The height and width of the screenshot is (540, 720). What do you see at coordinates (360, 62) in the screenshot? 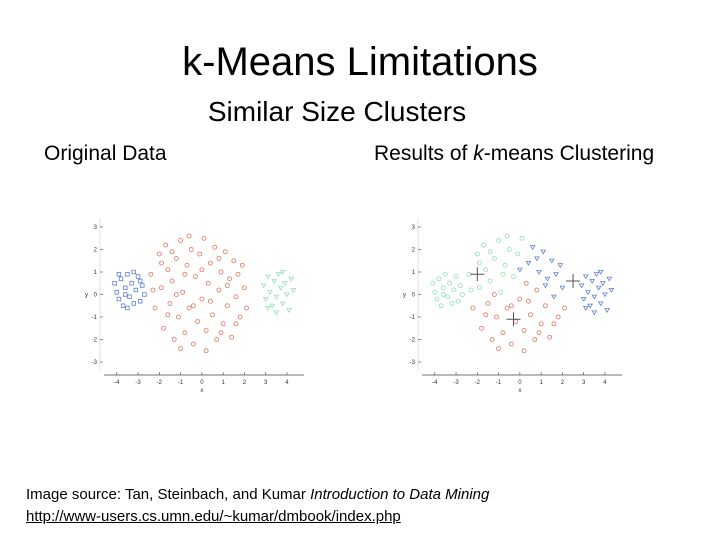
I see `slide-title: k-Means Limitations` at bounding box center [360, 62].